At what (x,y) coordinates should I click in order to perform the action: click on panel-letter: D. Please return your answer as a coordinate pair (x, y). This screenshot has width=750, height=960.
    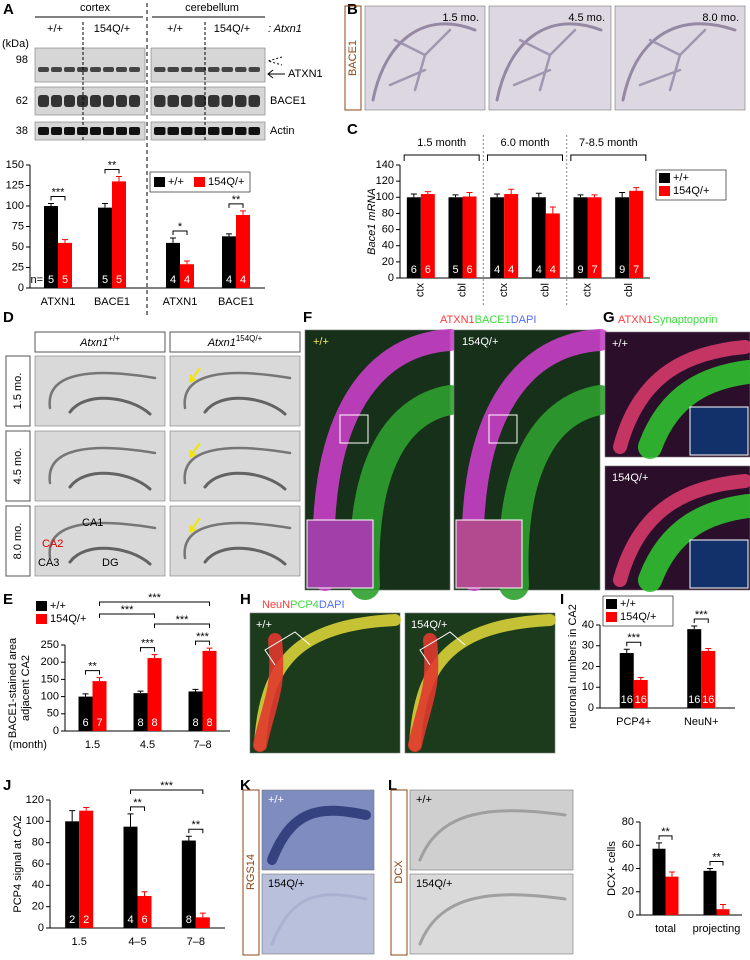
    Looking at the image, I should click on (8, 317).